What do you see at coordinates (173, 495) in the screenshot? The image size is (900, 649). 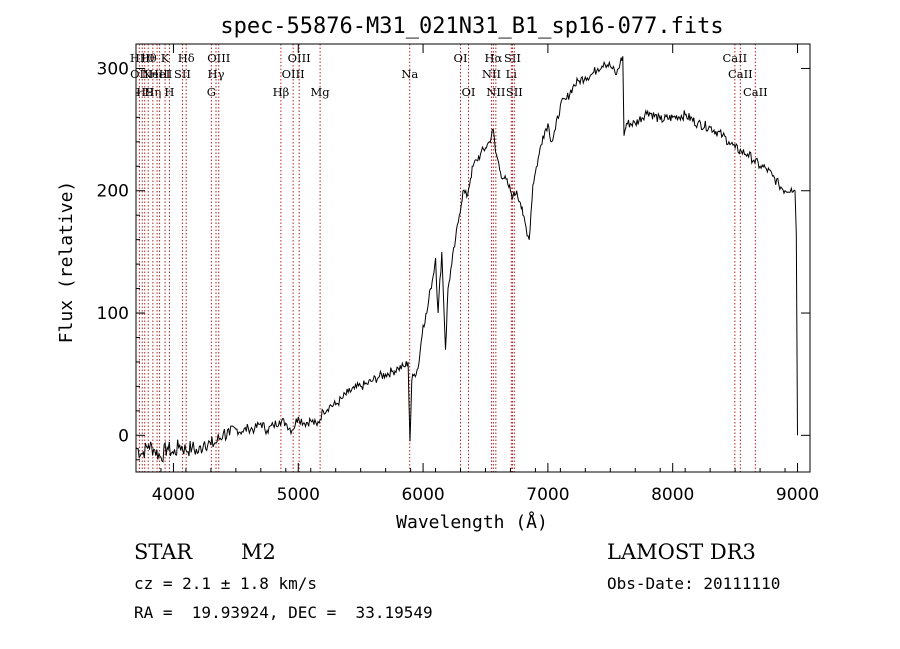 I see `x-tick-label: 4000` at bounding box center [173, 495].